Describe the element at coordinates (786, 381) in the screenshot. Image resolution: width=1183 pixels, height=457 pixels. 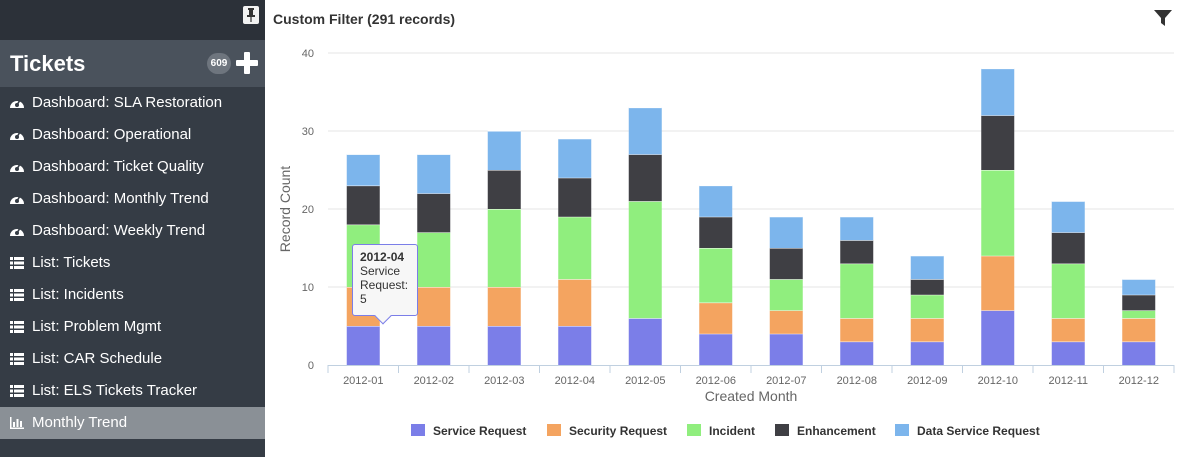
I see `x-tick-label: 2012-07` at that location.